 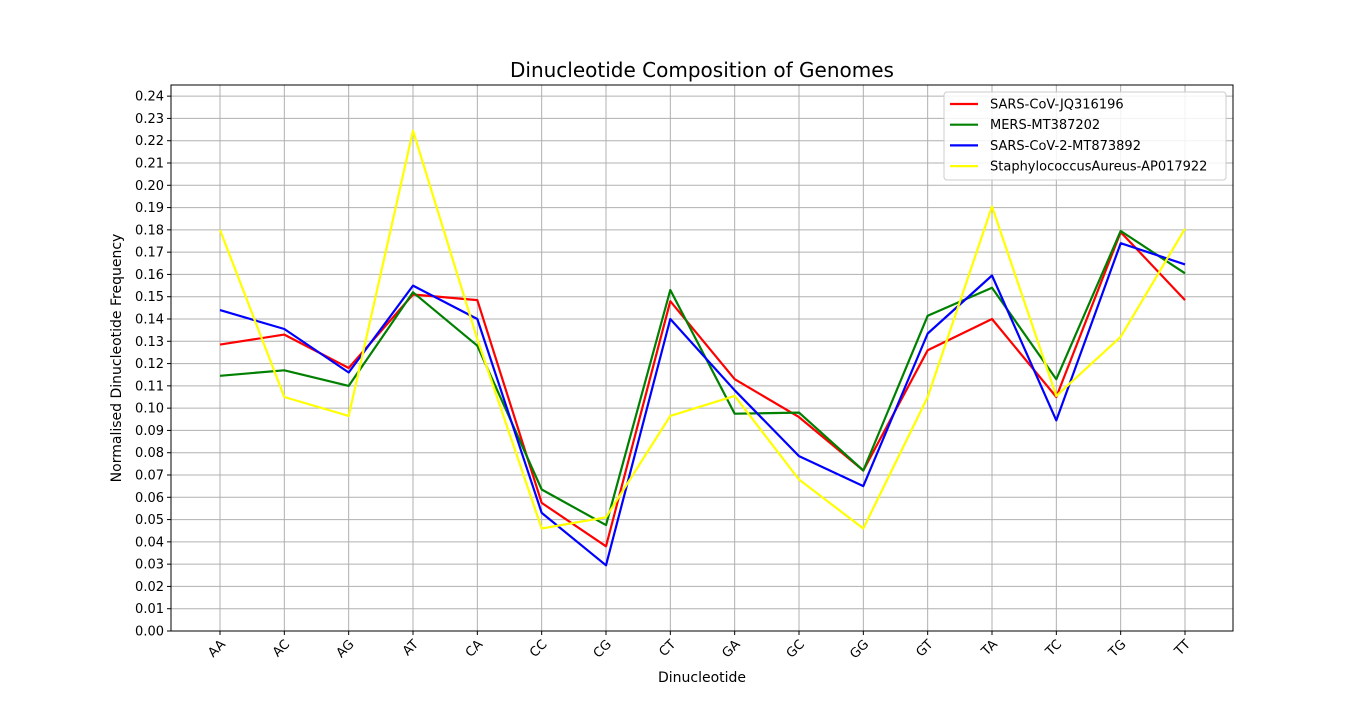 I want to click on x-tick-label: GT, so click(x=924, y=648).